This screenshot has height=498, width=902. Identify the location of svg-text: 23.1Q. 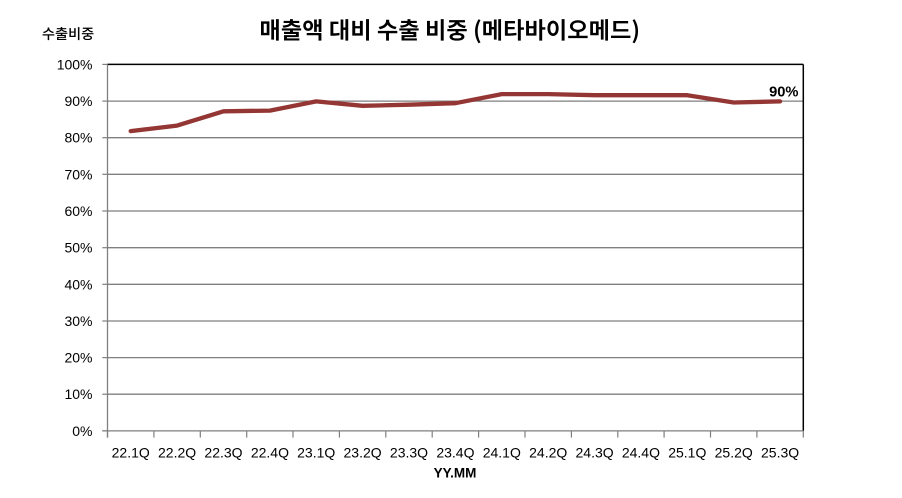
(316, 452).